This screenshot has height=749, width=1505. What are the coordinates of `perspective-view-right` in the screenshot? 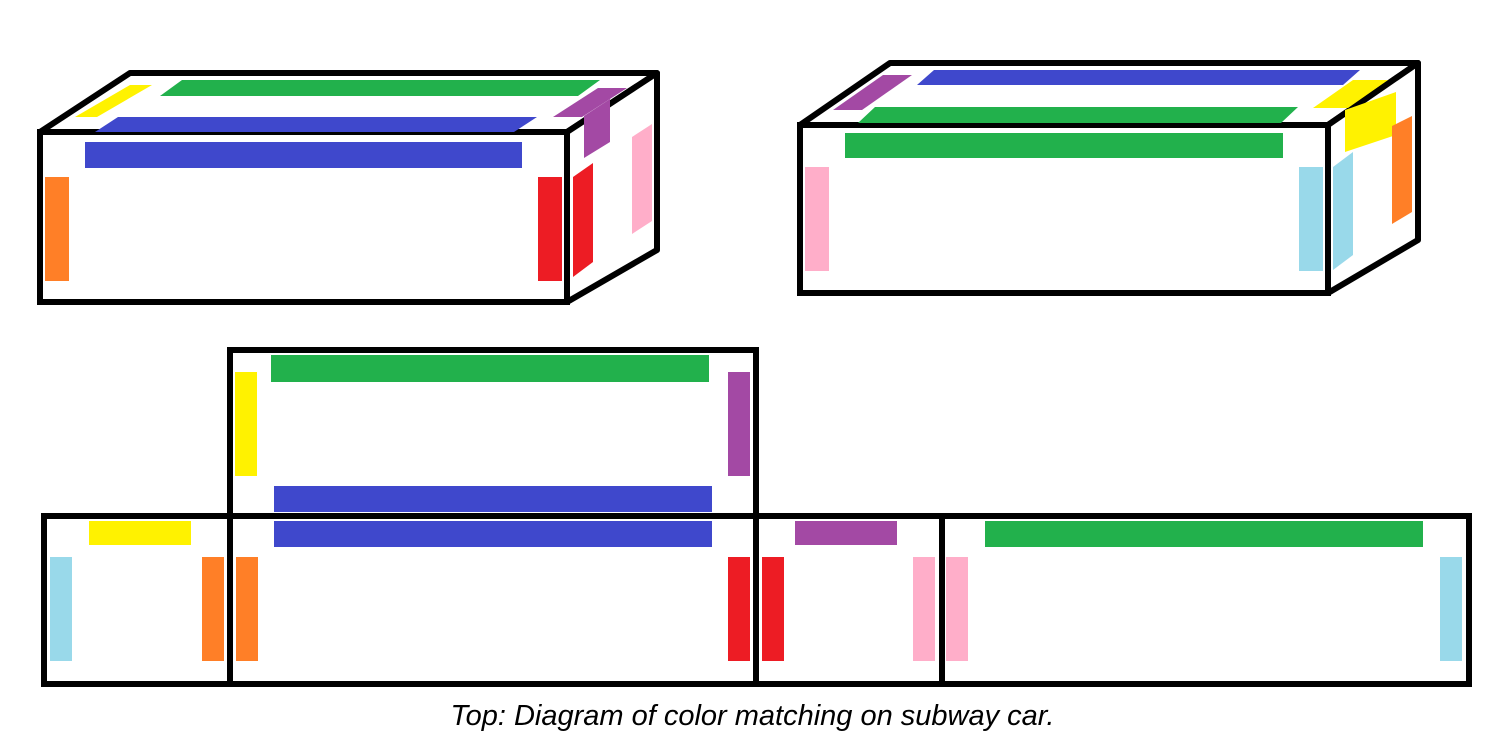 It's located at (1109, 178).